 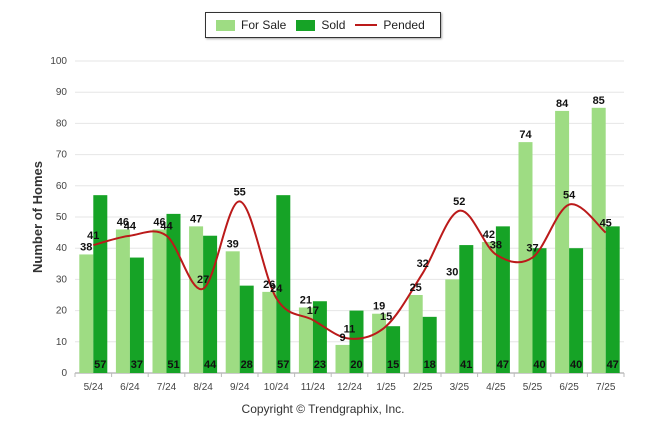 What do you see at coordinates (264, 25) in the screenshot?
I see `legend-label-for-sale: For Sale` at bounding box center [264, 25].